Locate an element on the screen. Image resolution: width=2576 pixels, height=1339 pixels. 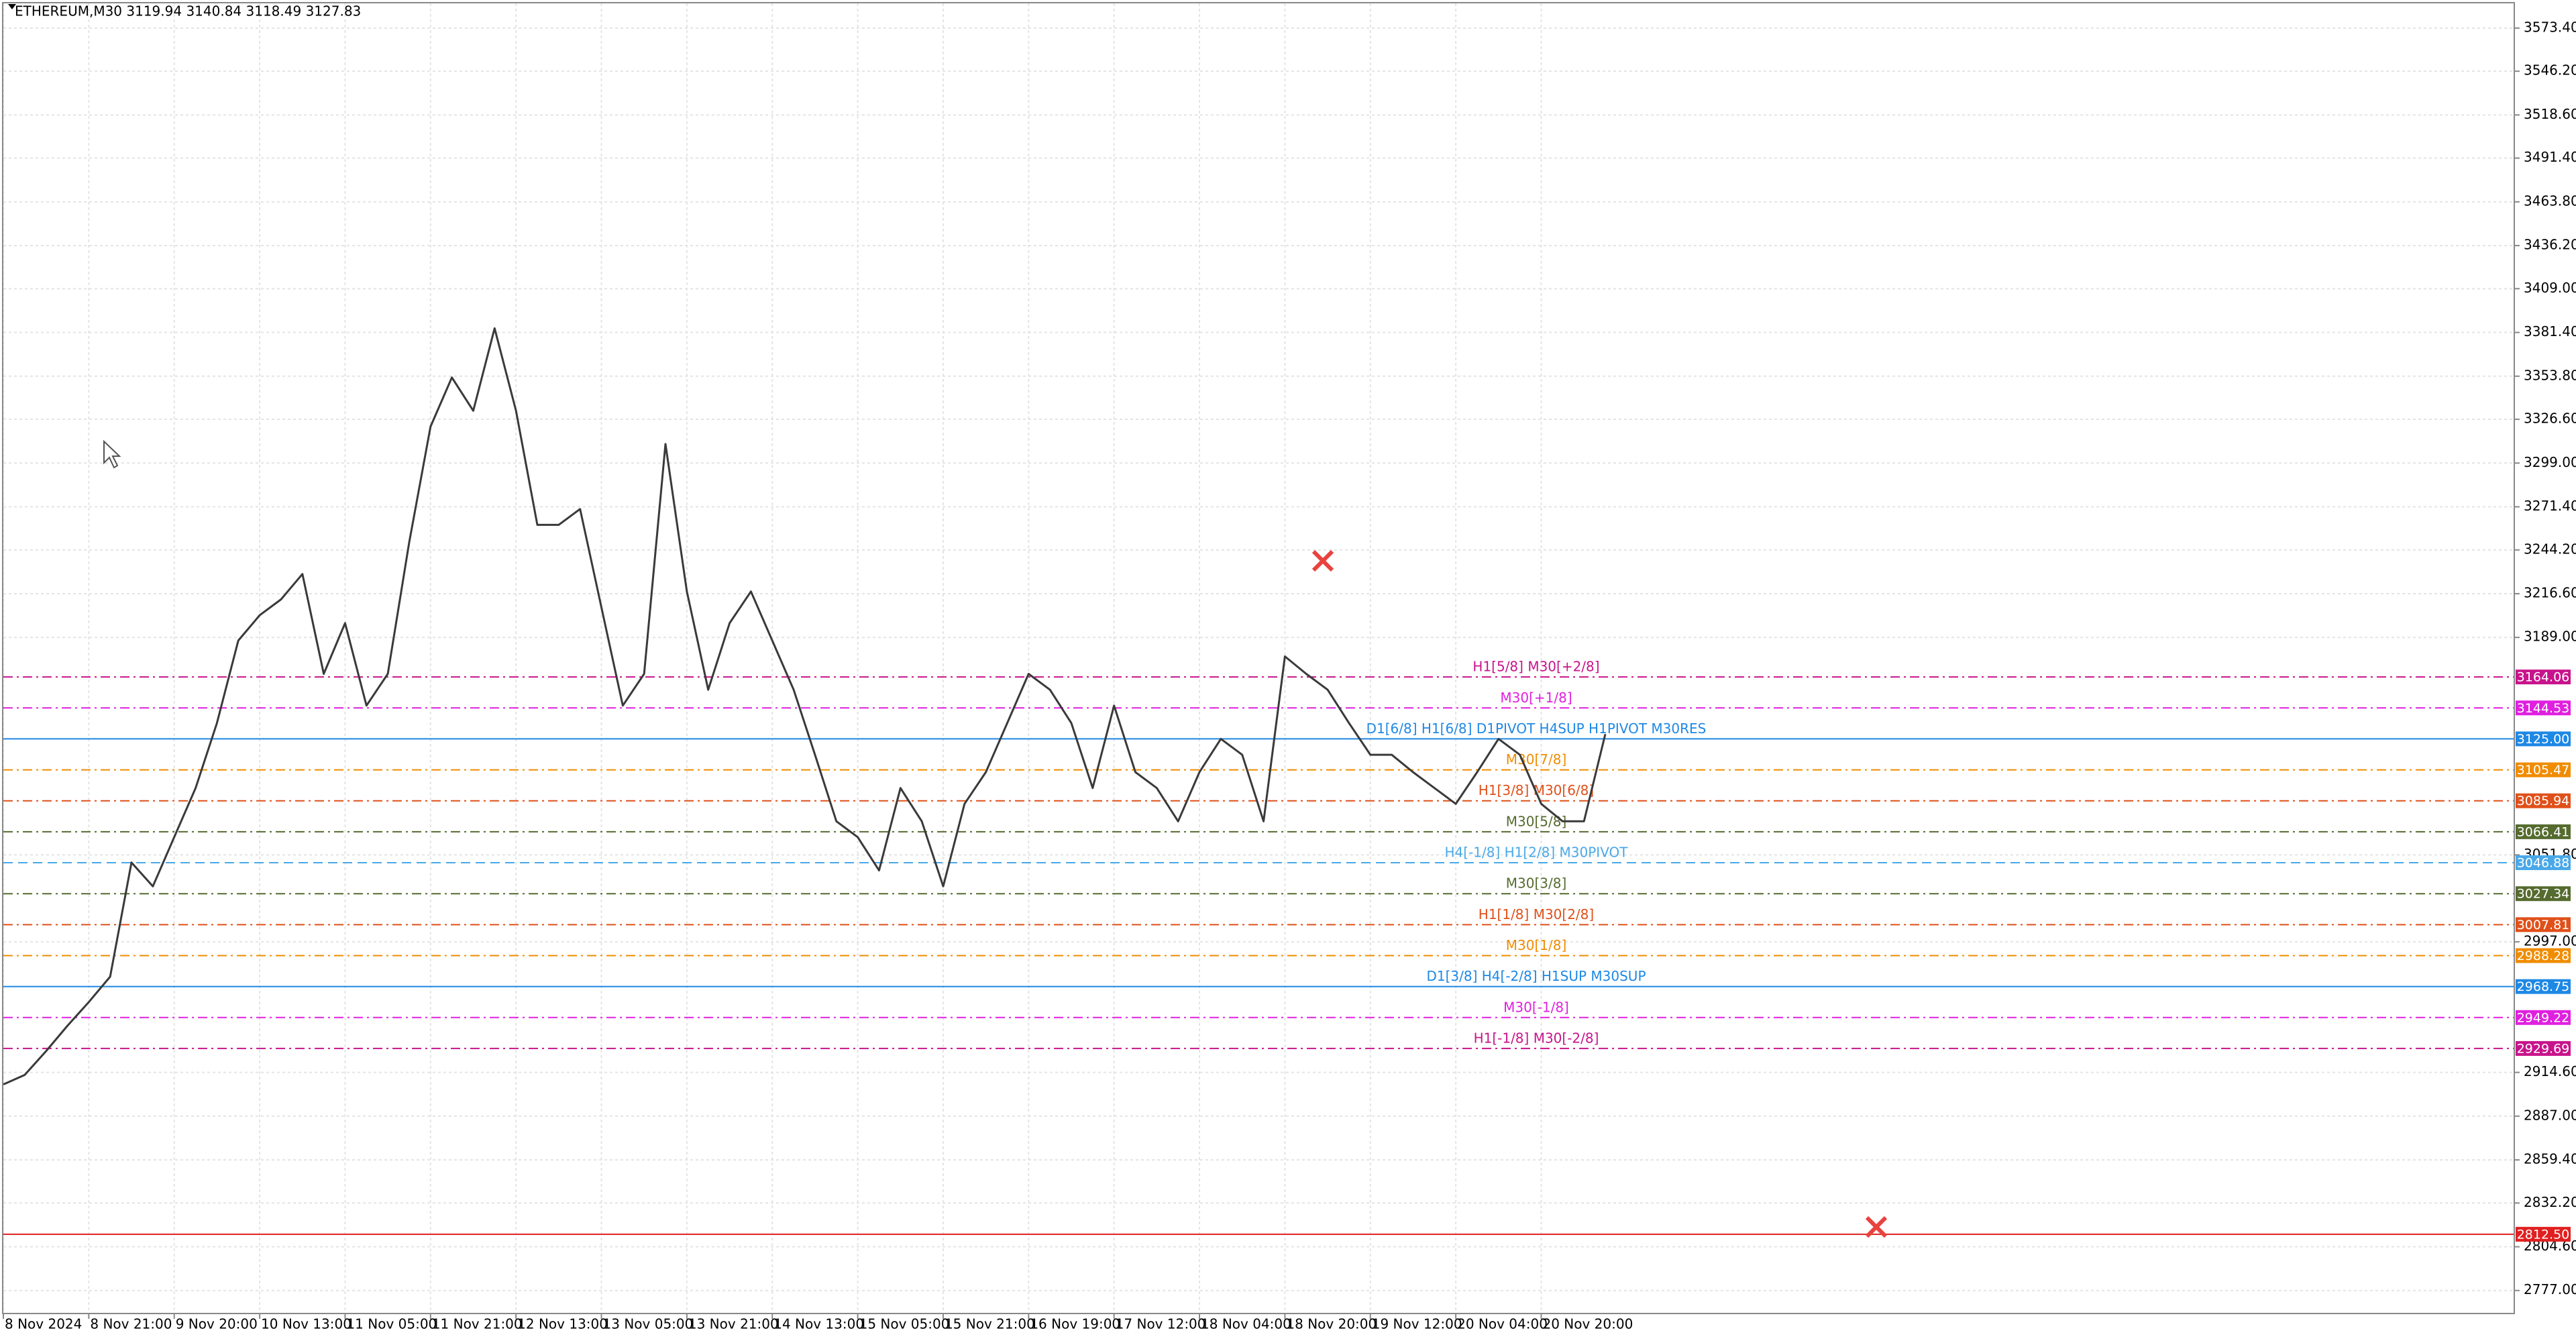
x-tick-label: 18 Nov 20:00 is located at coordinates (1331, 1324).